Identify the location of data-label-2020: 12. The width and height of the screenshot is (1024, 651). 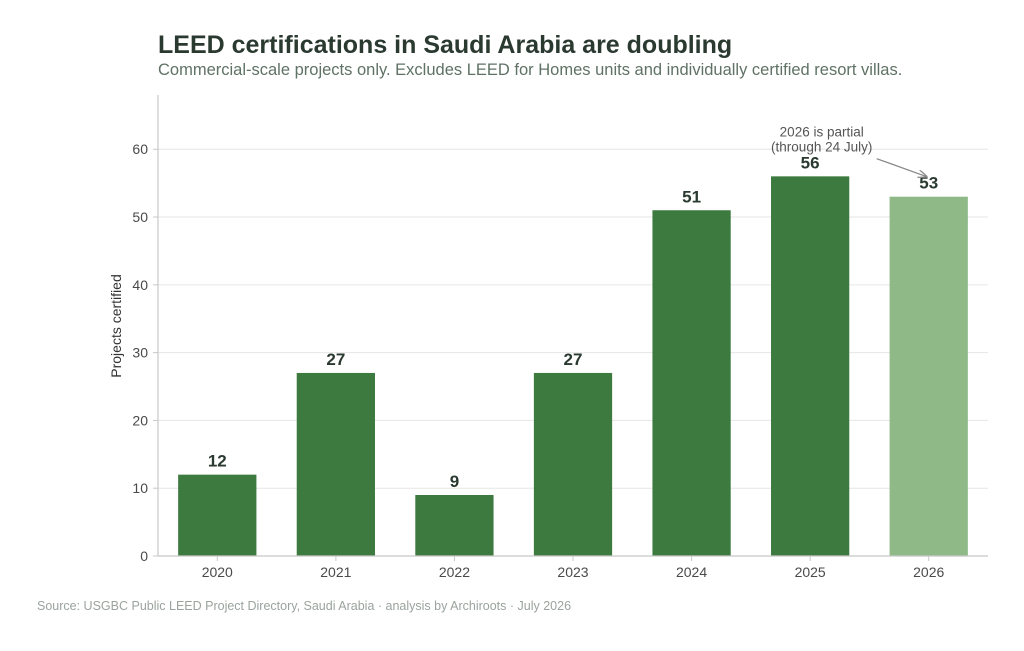
(217, 461).